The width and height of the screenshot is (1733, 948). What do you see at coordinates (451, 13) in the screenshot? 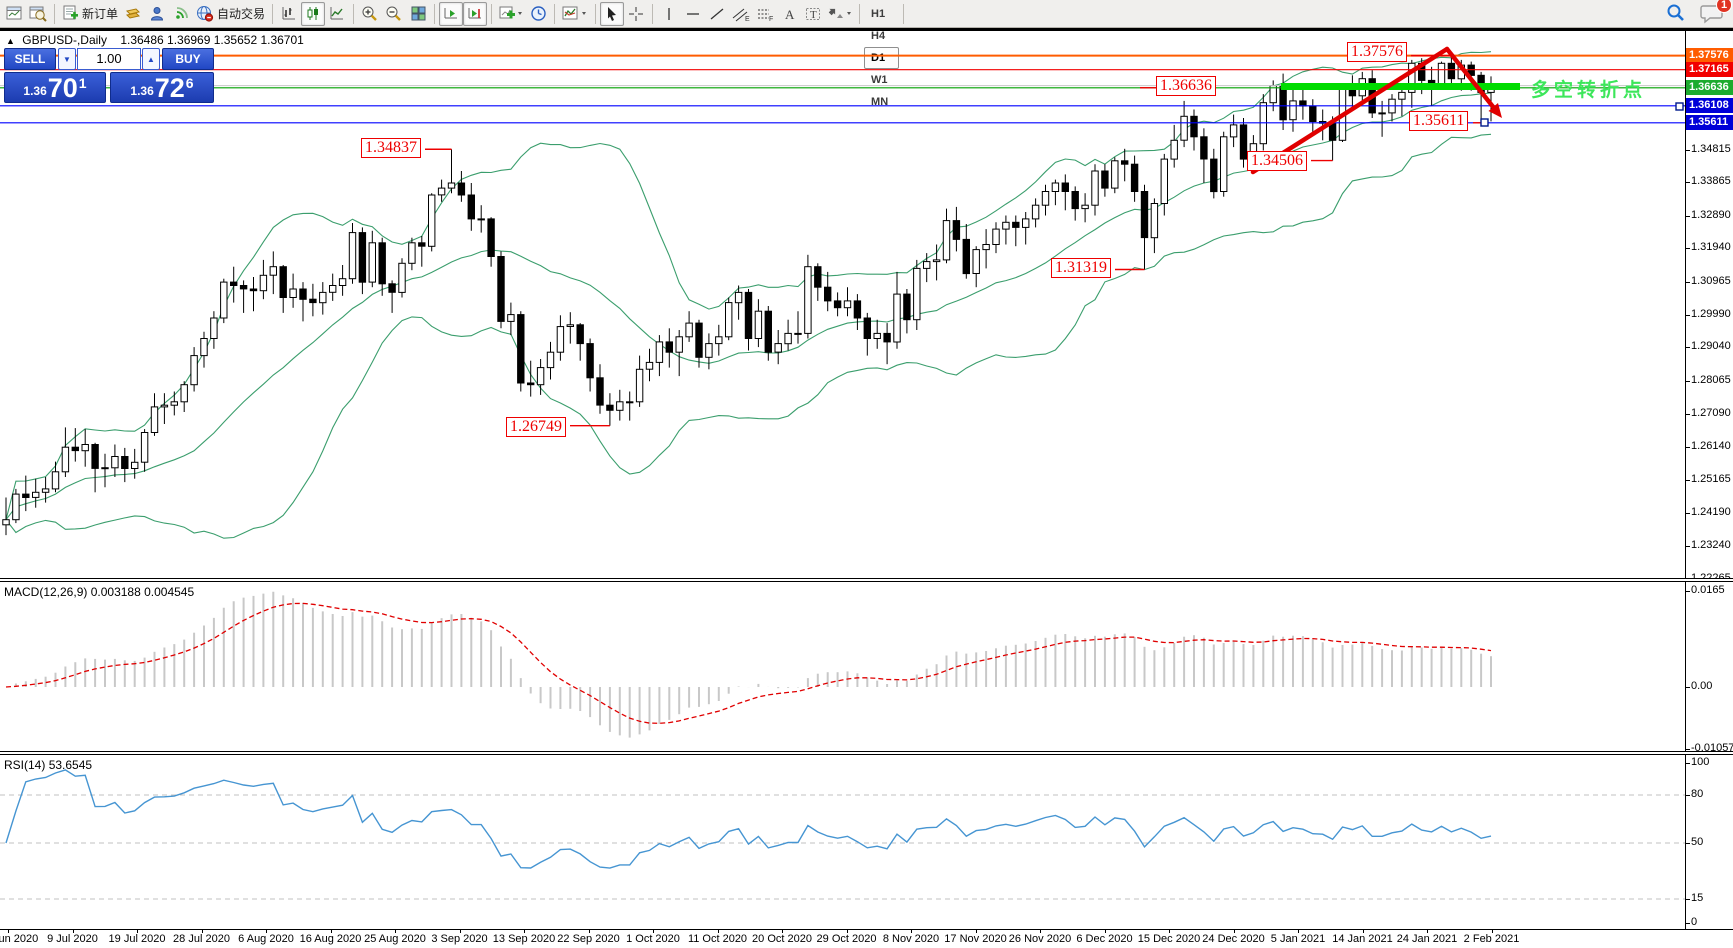
I see `auto-scroll-button` at bounding box center [451, 13].